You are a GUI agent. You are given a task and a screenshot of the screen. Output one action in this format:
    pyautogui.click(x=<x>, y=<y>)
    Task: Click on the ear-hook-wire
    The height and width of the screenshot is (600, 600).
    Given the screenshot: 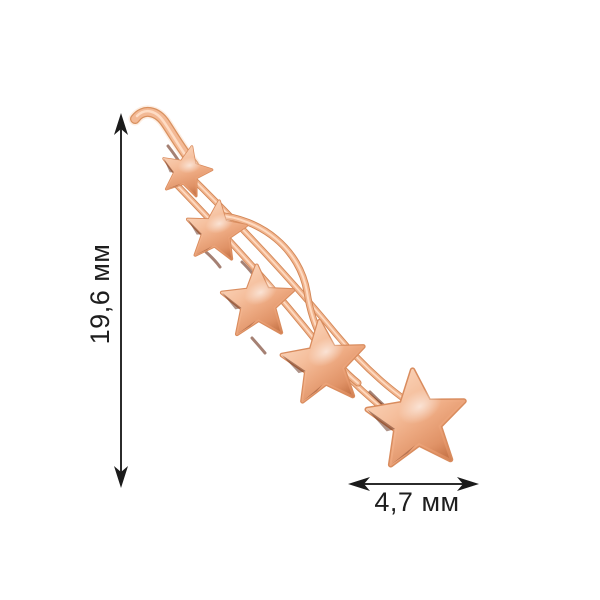 What is the action you would take?
    pyautogui.click(x=164, y=138)
    